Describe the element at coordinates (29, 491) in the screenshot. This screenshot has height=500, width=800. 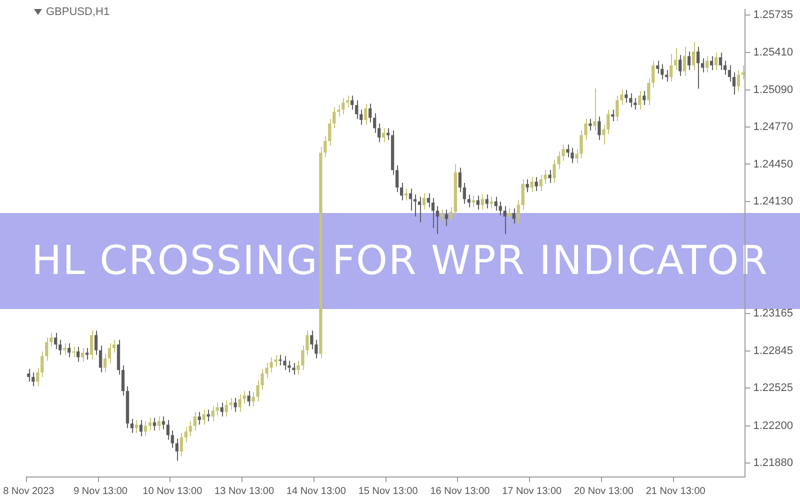
I see `x-tick-label: 8 Nov 2023` at that location.